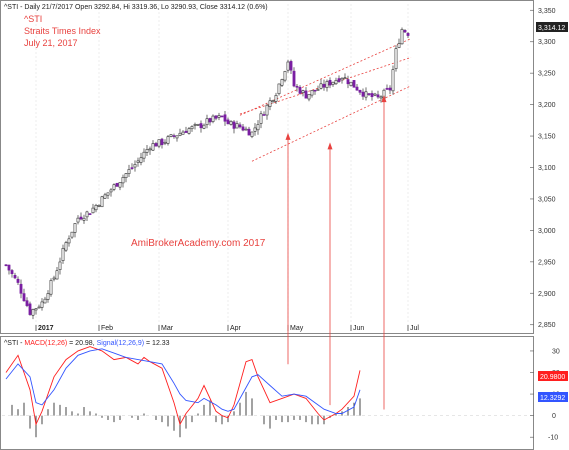 The height and width of the screenshot is (450, 569). Describe the element at coordinates (554, 416) in the screenshot. I see `macd-y-tick-label: 0` at that location.